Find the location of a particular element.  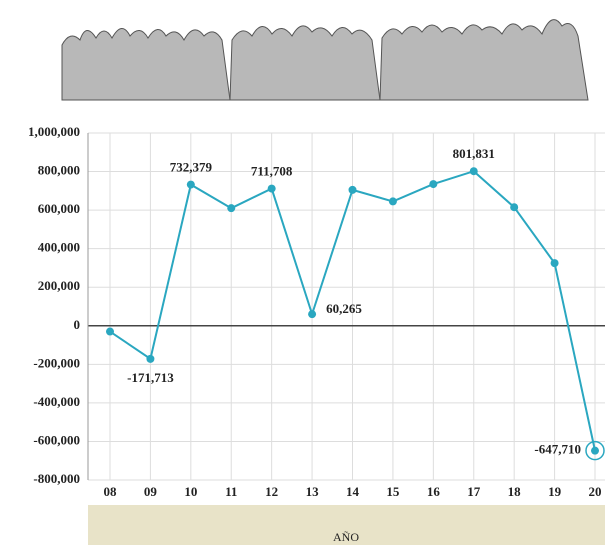

x-tick-label: 10 is located at coordinates (190, 491).